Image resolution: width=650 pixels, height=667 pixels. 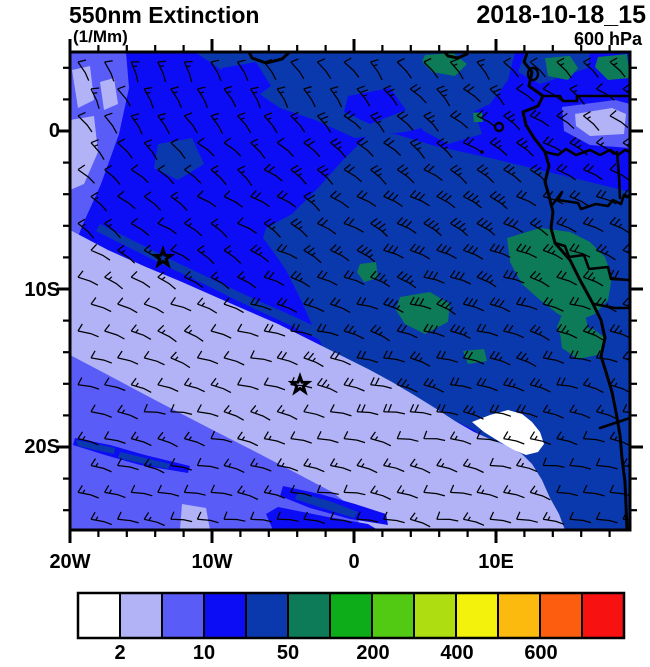 What do you see at coordinates (164, 15) in the screenshot?
I see `plot-title: 550nm Extinction` at bounding box center [164, 15].